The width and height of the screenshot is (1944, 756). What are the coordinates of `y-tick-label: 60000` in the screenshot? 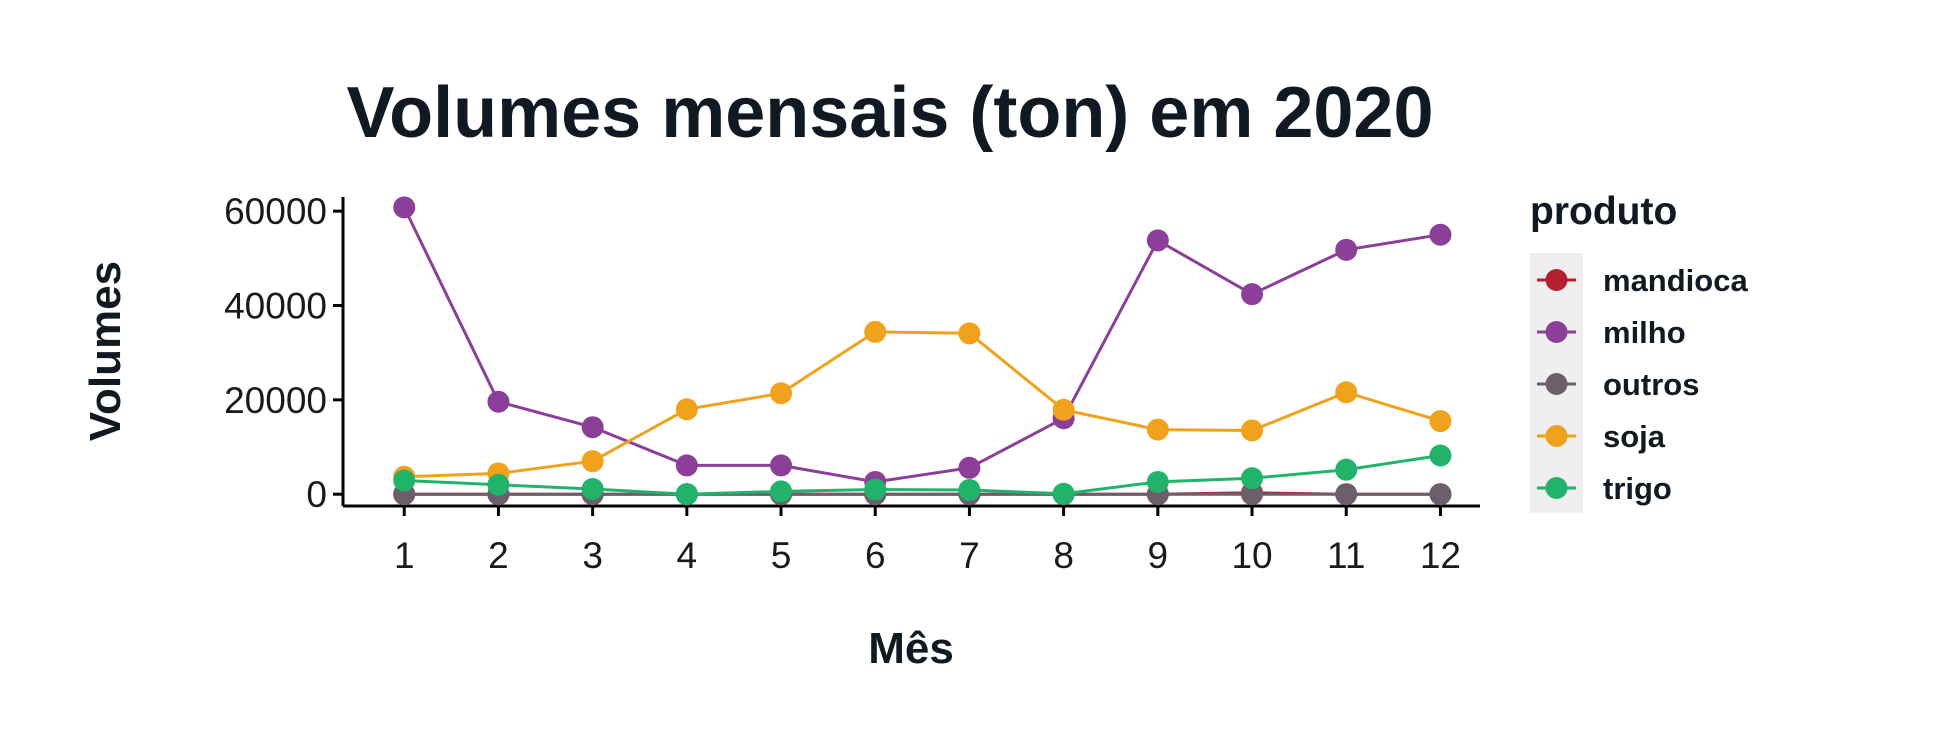 It's located at (275, 211).